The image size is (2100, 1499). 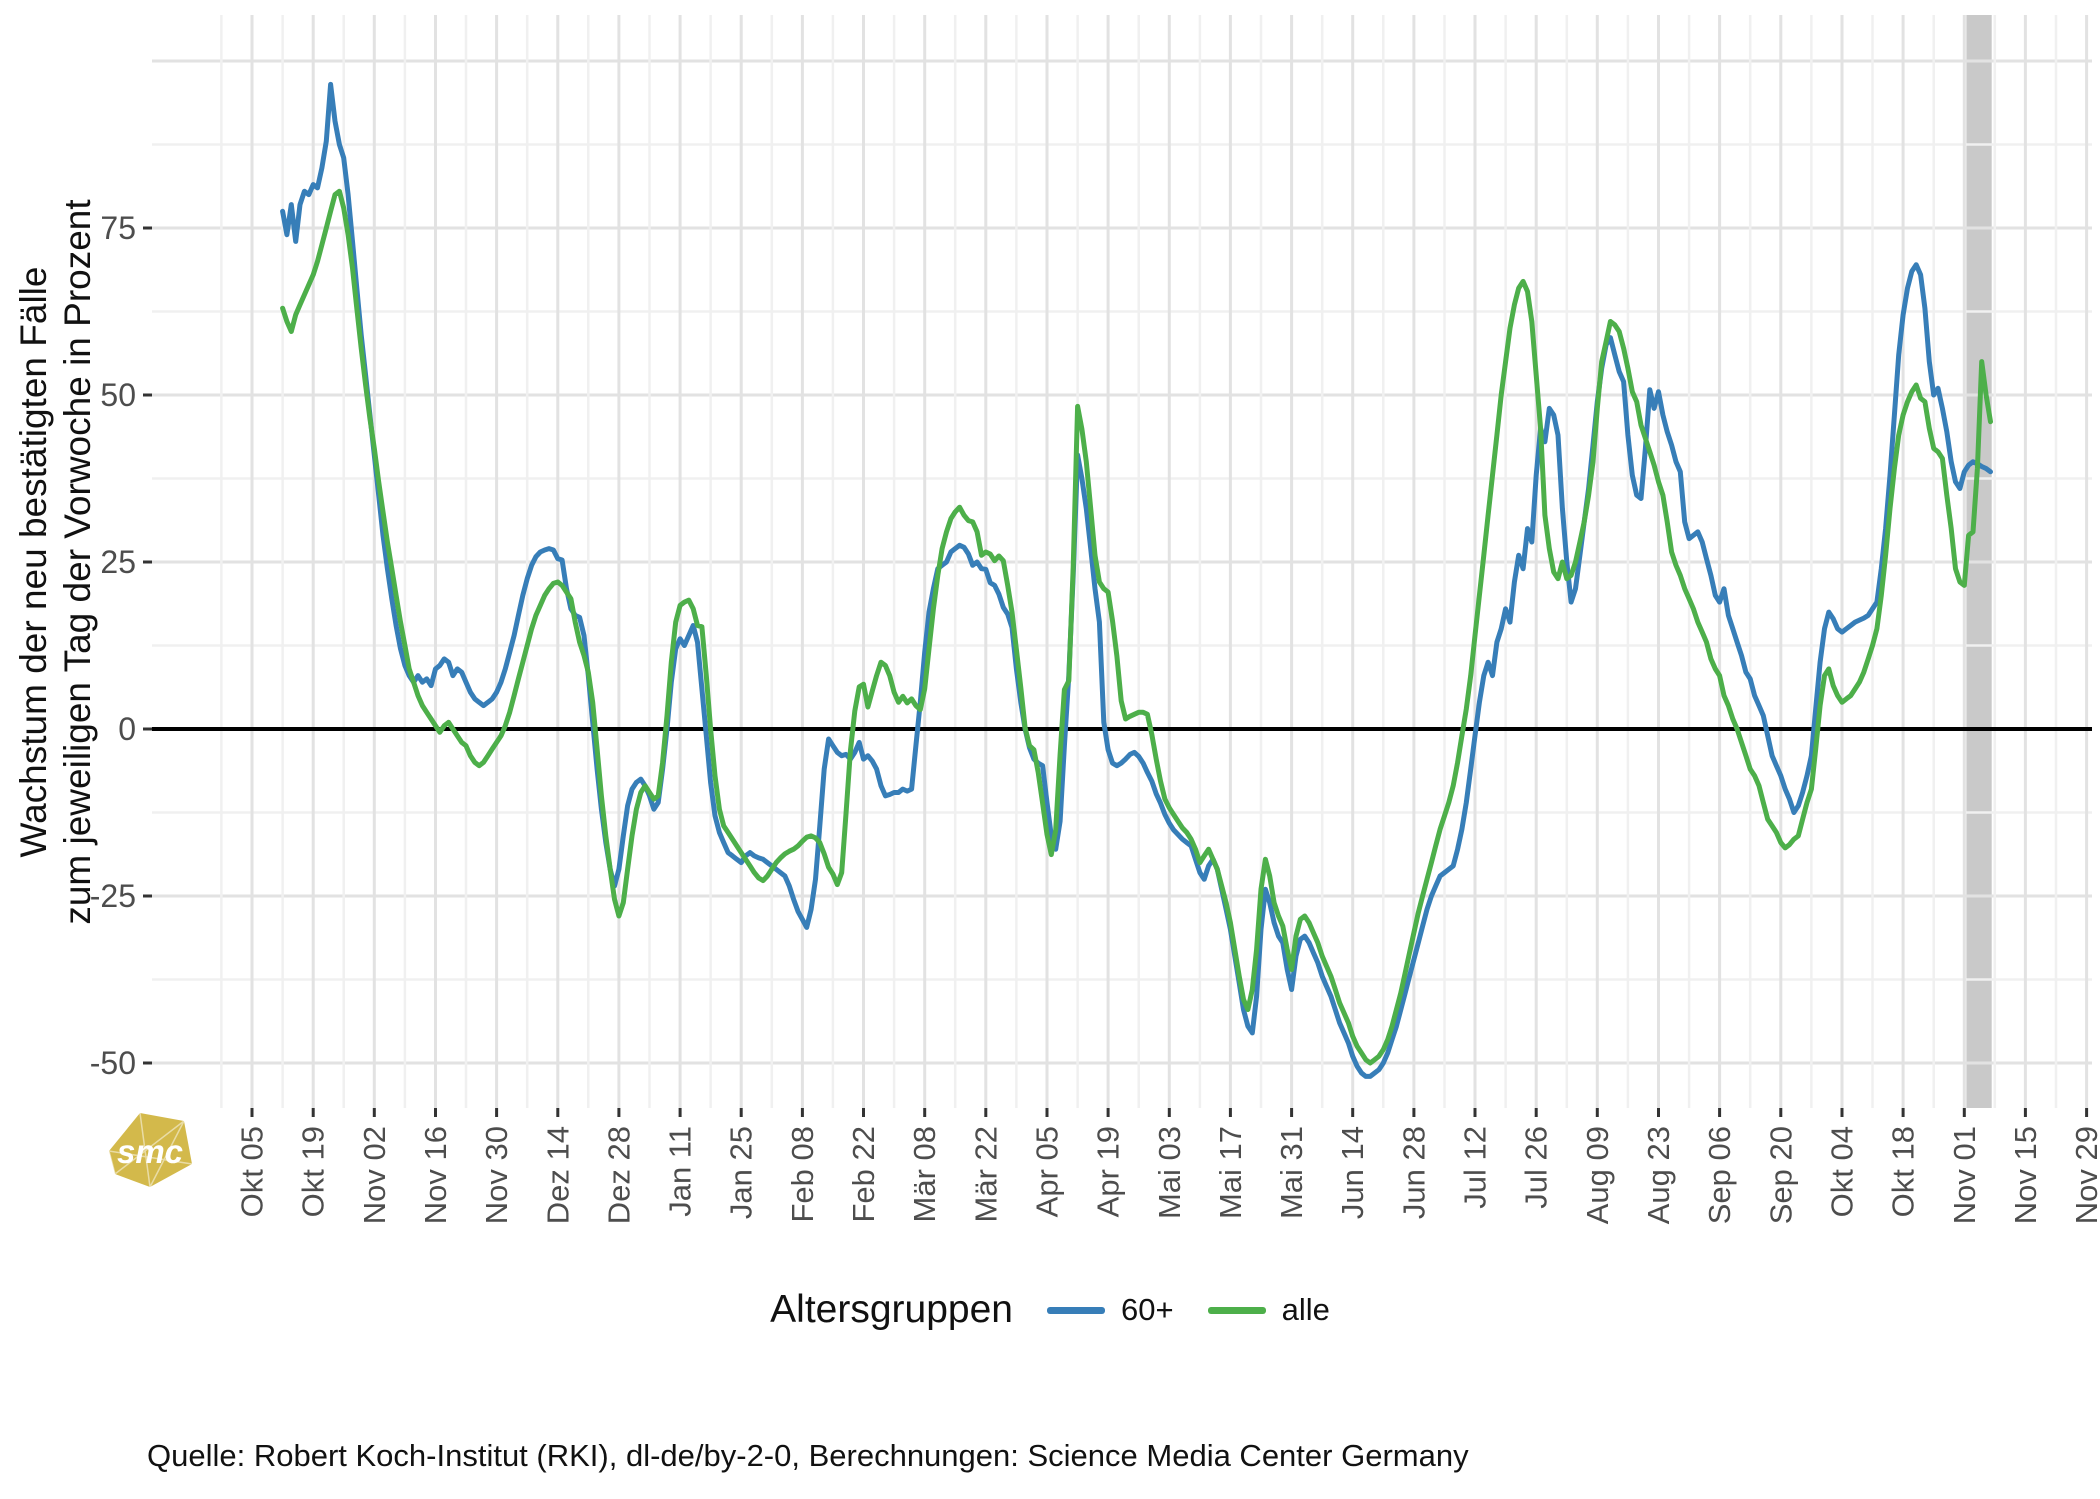 What do you see at coordinates (1964, 1175) in the screenshot?
I see `x-tick-label: Nov 01` at bounding box center [1964, 1175].